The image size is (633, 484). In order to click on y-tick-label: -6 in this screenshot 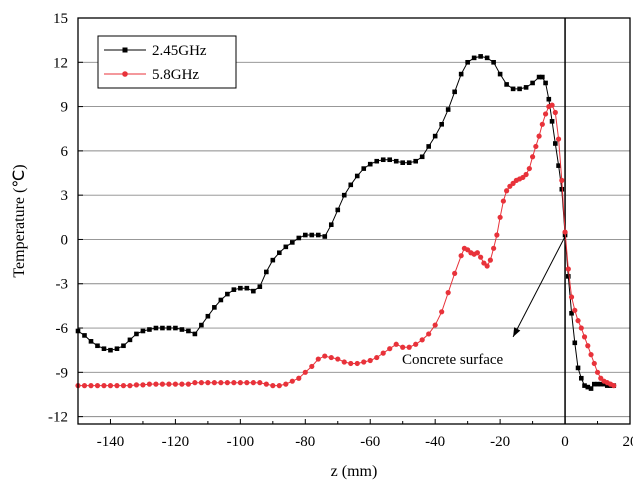, I will do `click(62, 329)`.